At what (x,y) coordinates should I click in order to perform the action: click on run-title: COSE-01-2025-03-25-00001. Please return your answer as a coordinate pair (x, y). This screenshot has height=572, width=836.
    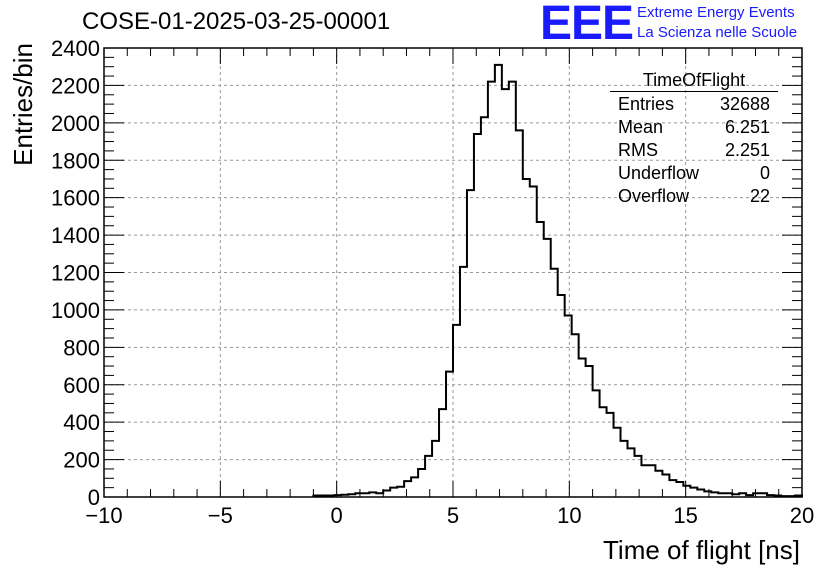
    Looking at the image, I should click on (236, 21).